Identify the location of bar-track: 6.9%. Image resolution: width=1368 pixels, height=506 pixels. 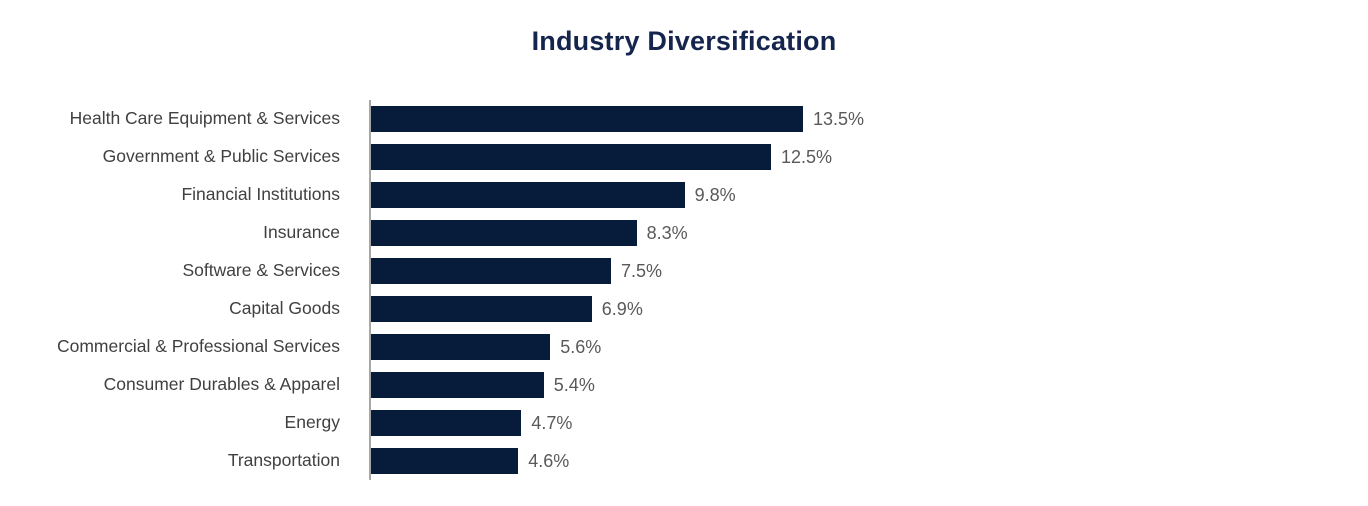
(506, 309).